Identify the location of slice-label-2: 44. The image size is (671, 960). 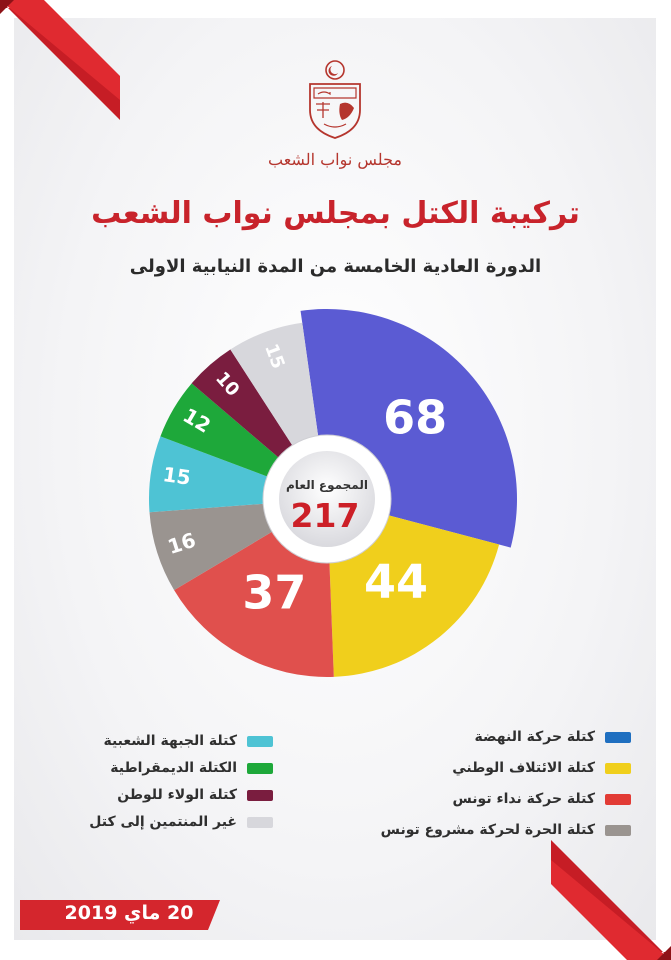
(396, 582).